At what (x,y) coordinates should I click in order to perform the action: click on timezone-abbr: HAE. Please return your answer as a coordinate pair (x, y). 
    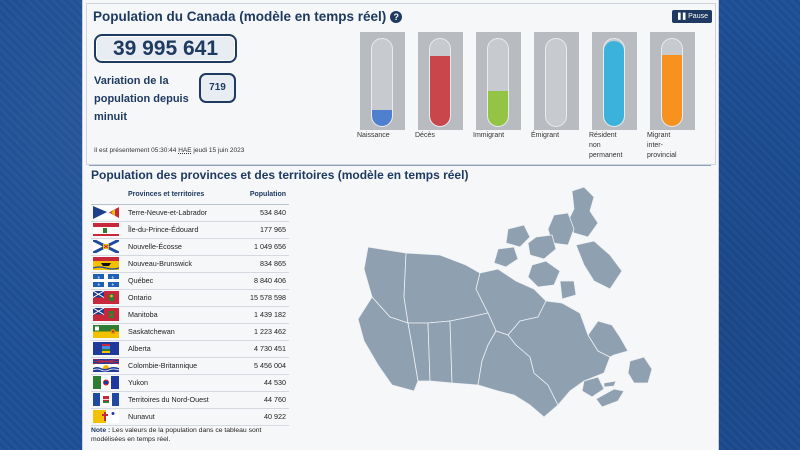
    Looking at the image, I should click on (185, 150).